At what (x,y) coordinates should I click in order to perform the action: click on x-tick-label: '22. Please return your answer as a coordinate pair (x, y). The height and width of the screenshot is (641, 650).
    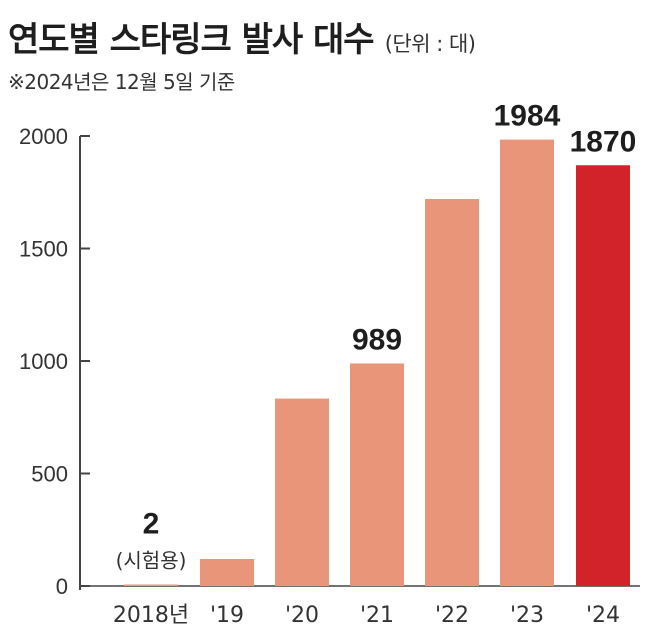
    Looking at the image, I should click on (452, 615).